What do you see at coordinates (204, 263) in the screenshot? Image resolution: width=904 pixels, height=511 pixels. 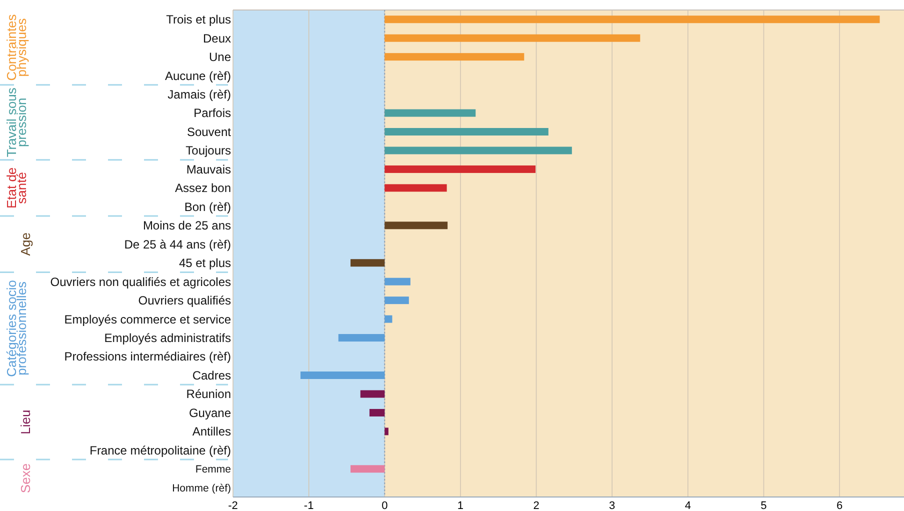 I see `y-tick-label: 45 et plus` at bounding box center [204, 263].